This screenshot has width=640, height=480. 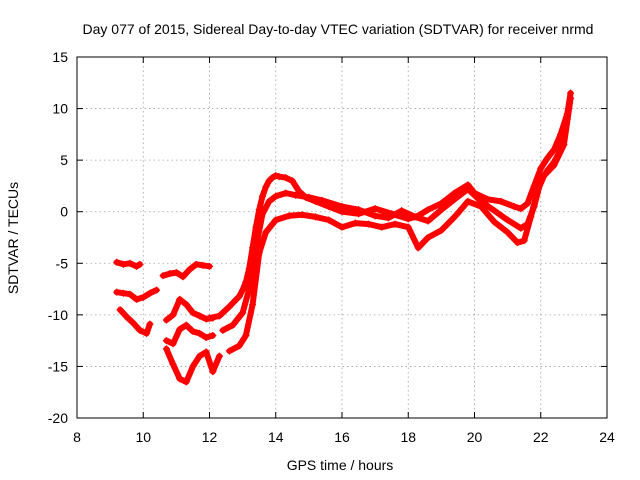 I want to click on y-tick-label: 10, so click(x=60, y=109).